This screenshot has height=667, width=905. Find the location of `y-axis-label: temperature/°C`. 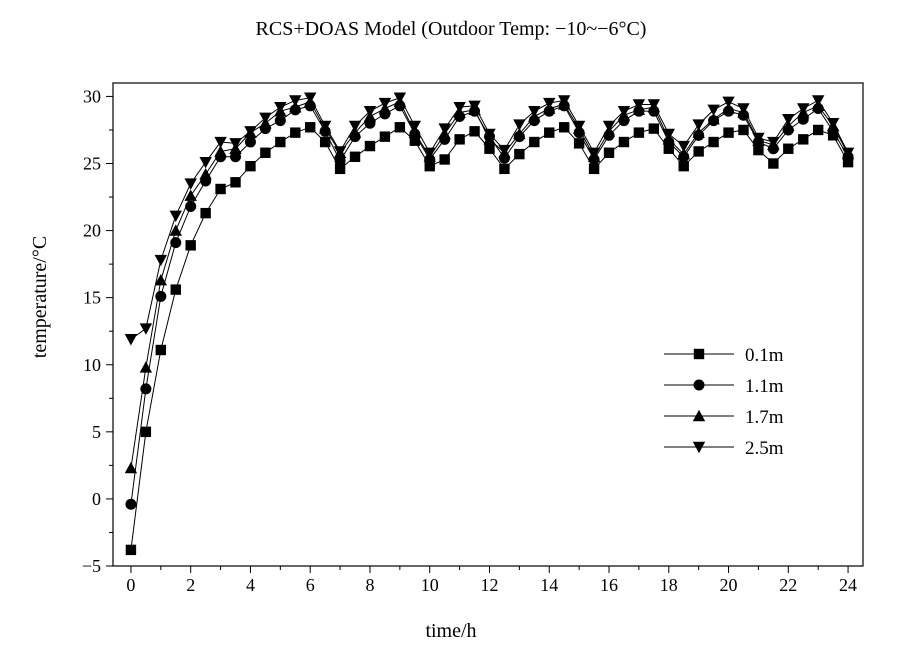

y-axis-label: temperature/°C is located at coordinates (40, 297).